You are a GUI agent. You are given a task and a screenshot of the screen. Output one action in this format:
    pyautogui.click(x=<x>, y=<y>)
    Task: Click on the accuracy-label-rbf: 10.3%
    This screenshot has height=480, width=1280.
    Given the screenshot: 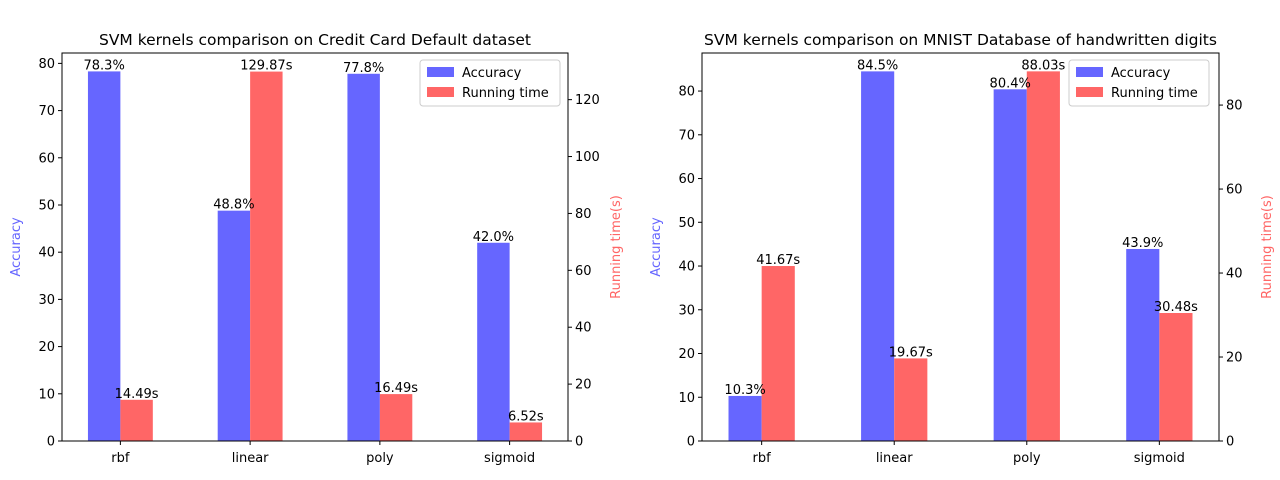 What is the action you would take?
    pyautogui.click(x=744, y=390)
    